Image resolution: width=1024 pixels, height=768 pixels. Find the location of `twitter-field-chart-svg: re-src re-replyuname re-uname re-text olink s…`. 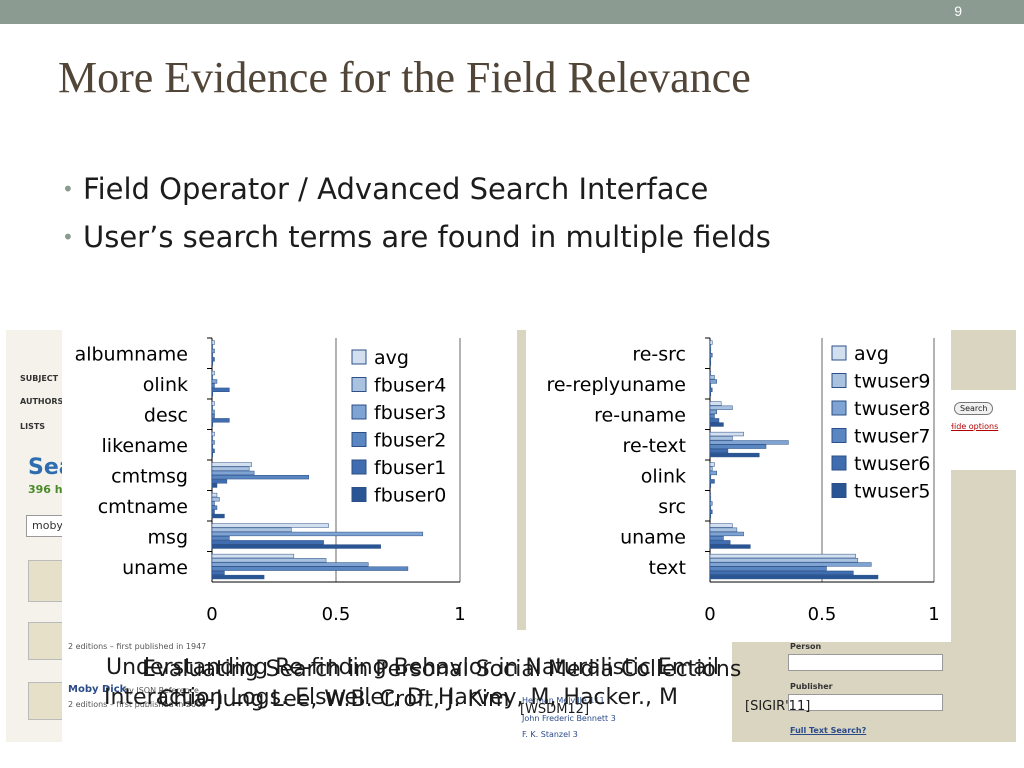

twitter-field-chart-svg: re-src re-replyuname re-uname re-text olink s… is located at coordinates (743, 481).